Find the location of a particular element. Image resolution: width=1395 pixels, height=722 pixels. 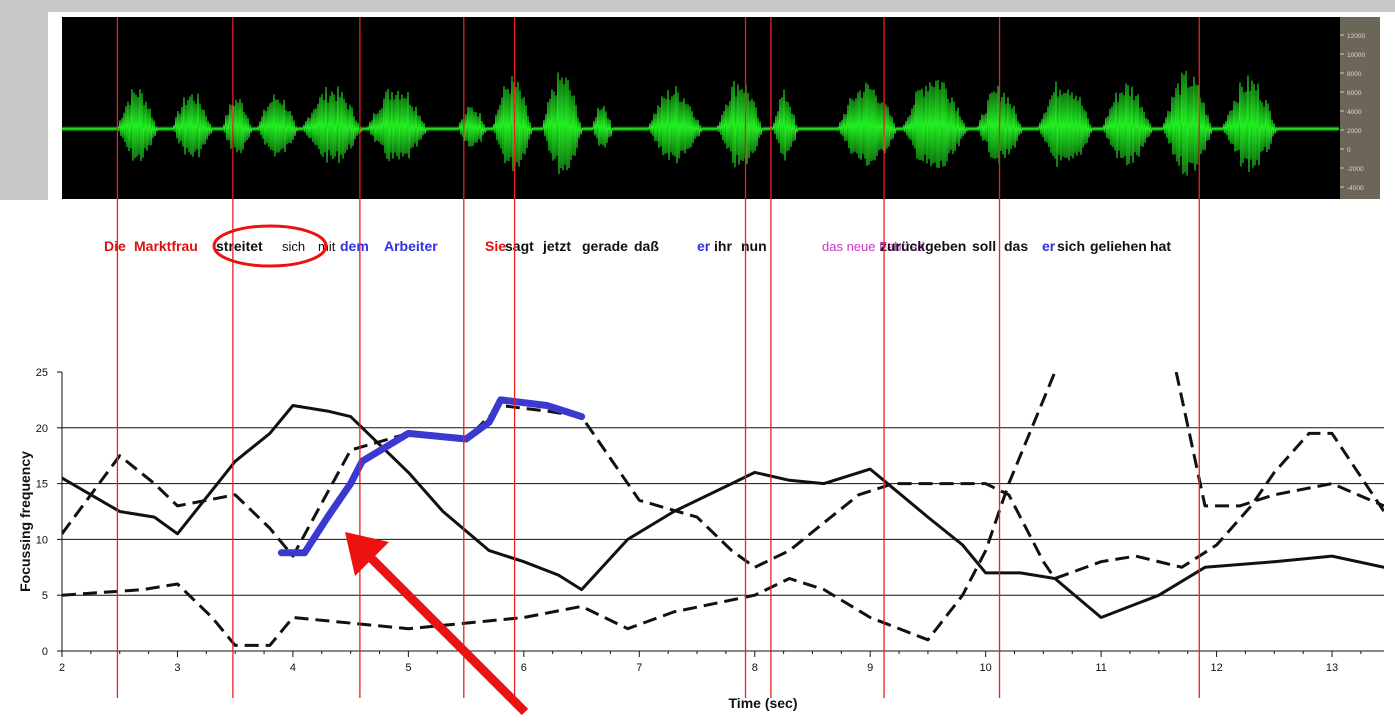

transcript-word: dem is located at coordinates (354, 246).